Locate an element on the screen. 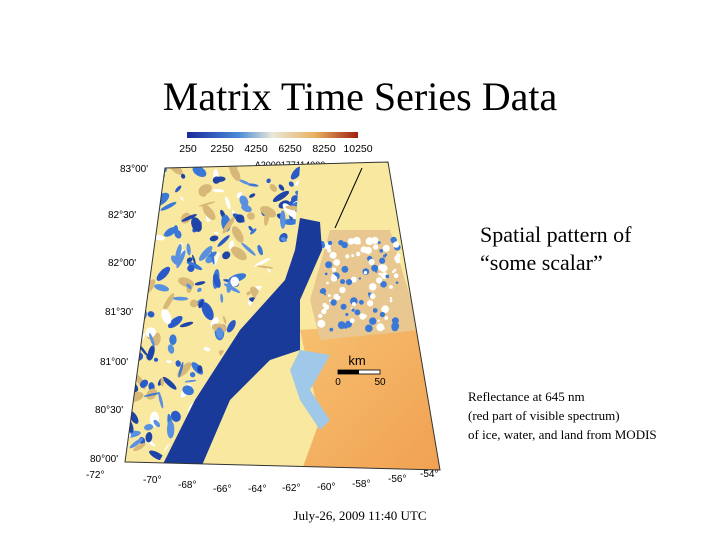  lon-label: -72° is located at coordinates (95, 475).